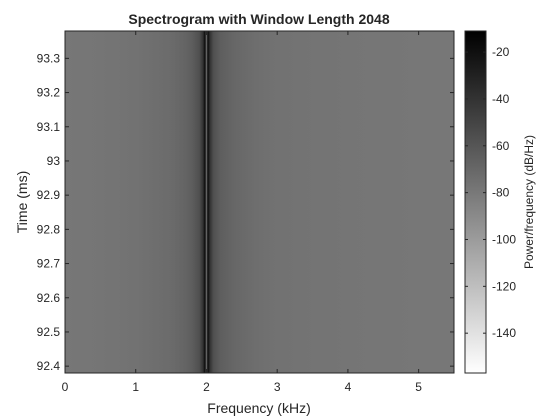 The height and width of the screenshot is (420, 560). I want to click on y-tick-label: 92.5, so click(49, 332).